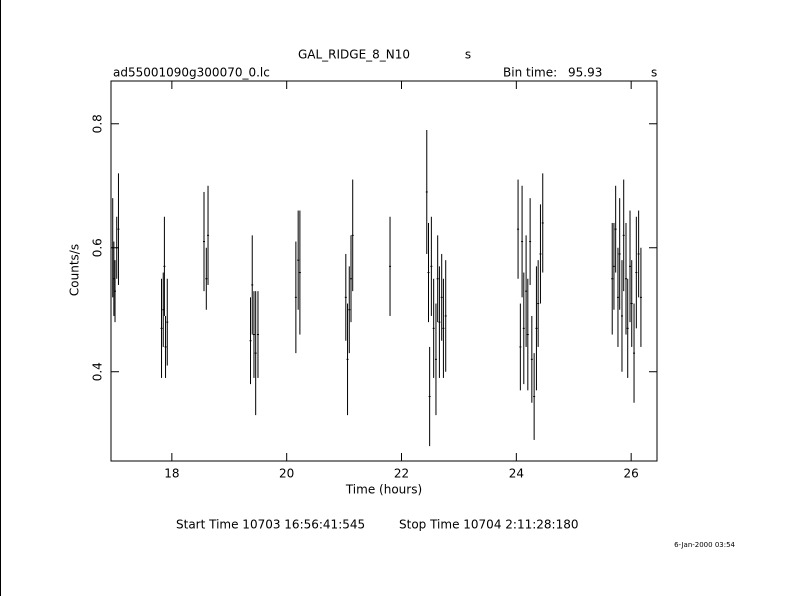  What do you see at coordinates (98, 123) in the screenshot?
I see `y-tick-label: 0.8` at bounding box center [98, 123].